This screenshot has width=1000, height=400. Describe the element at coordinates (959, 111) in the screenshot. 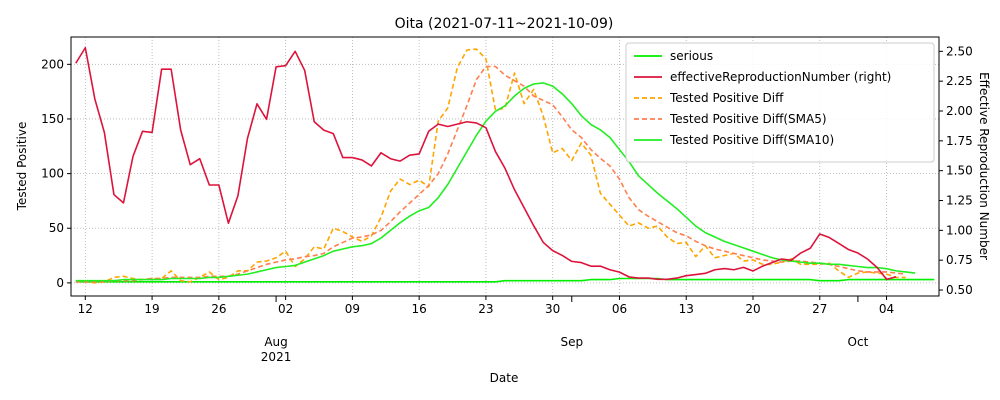

I see `y2-tick-label: 2.00` at that location.